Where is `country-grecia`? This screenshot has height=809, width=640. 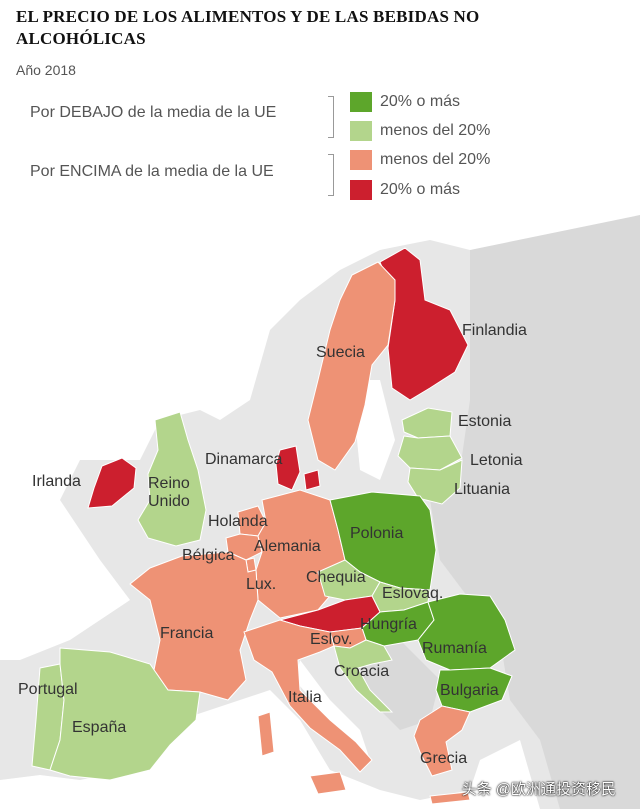 country-grecia is located at coordinates (442, 741).